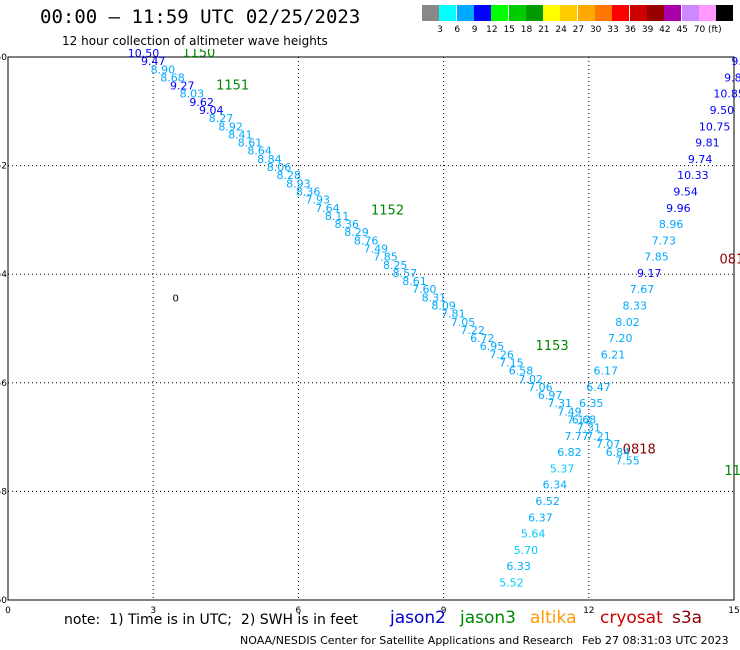  Describe the element at coordinates (376, 248) in the screenshot. I see `swh-value-label: 7.49` at that location.